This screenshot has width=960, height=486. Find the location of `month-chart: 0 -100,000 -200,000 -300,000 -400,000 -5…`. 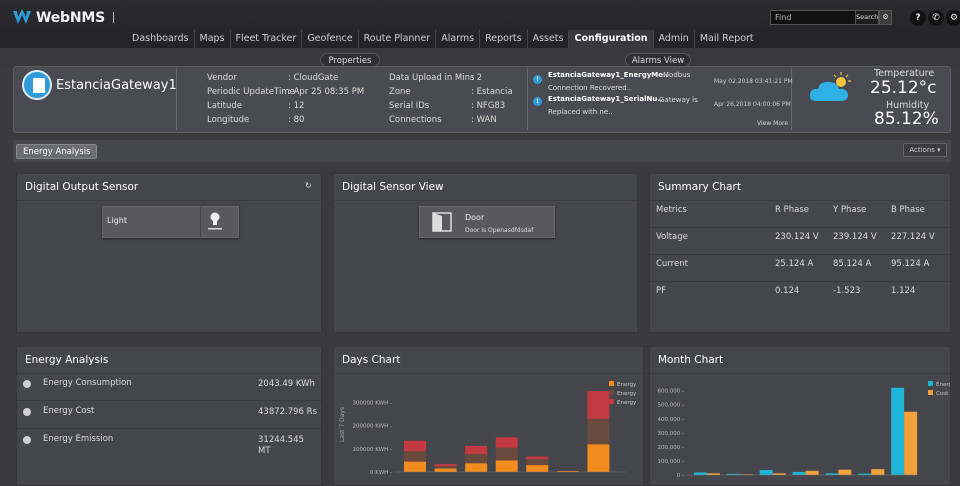

month-chart: 0 -100,000 -200,000 -300,000 -400,000 -5… is located at coordinates (800, 427).